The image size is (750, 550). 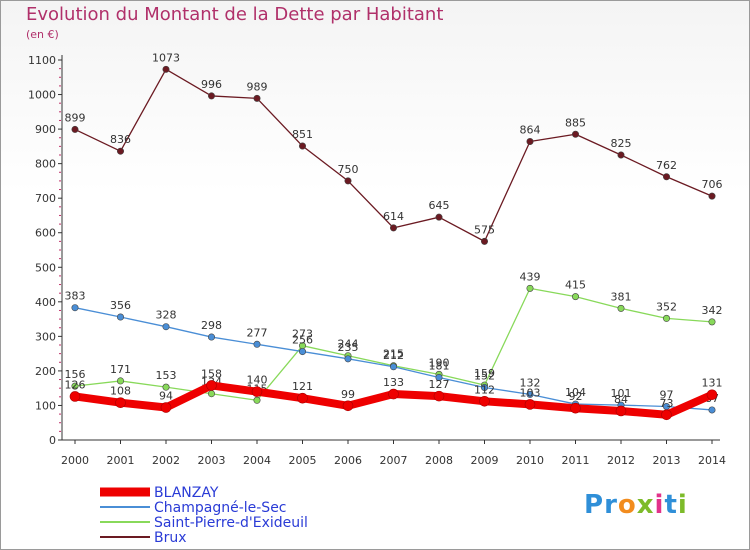 What do you see at coordinates (257, 380) in the screenshot?
I see `data-label: 140` at bounding box center [257, 380].